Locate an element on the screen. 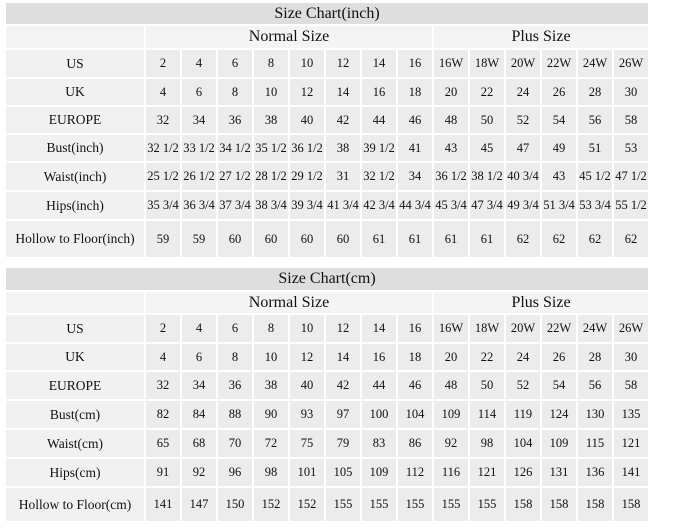 This screenshot has height=529, width=685. size-value: 49 3/4 is located at coordinates (523, 205).